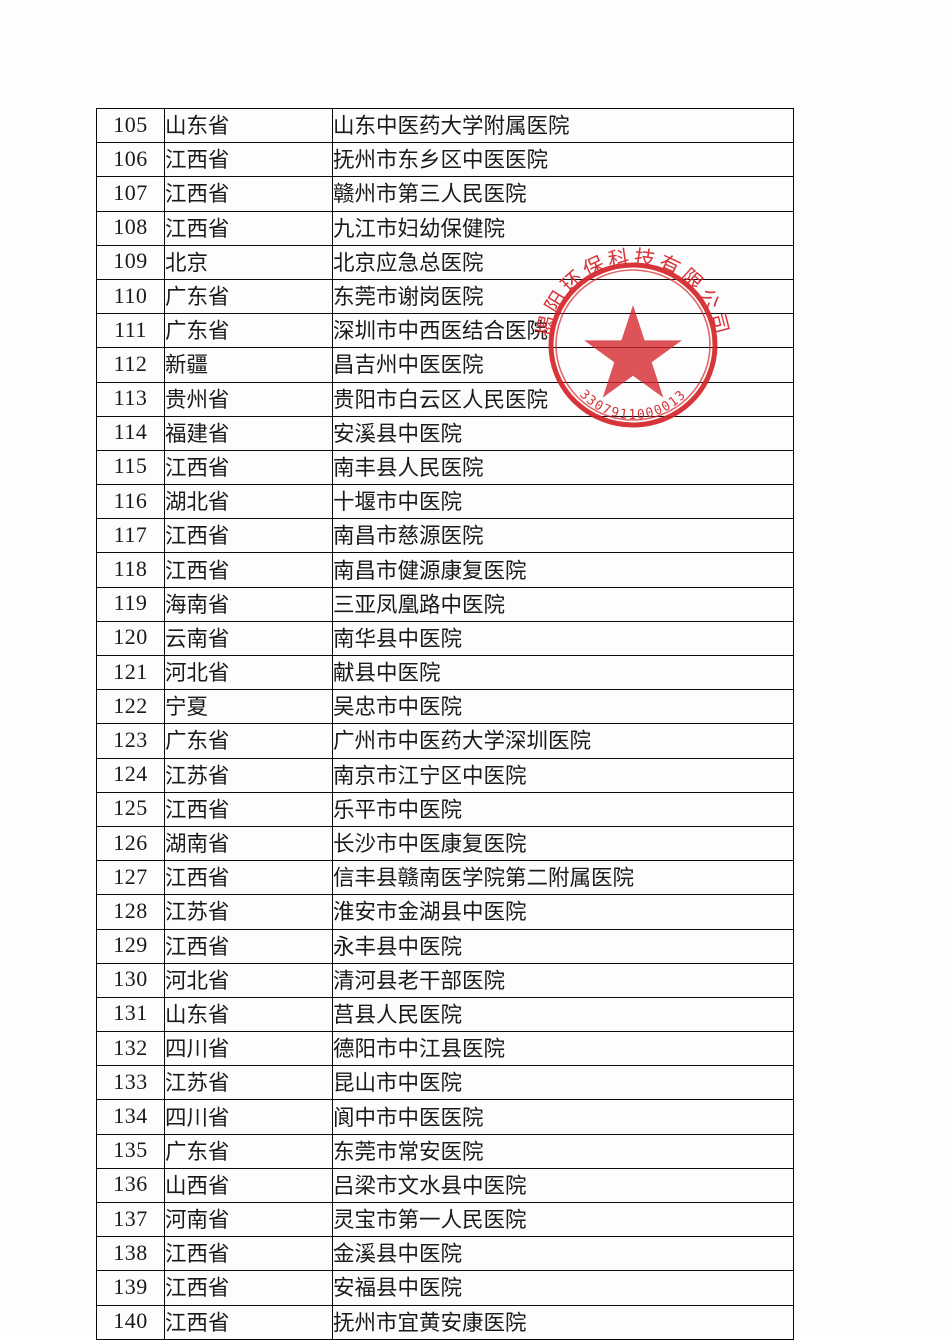 The image size is (945, 1340). I want to click on hospital-name-cell: 莒县人民医院, so click(563, 1014).